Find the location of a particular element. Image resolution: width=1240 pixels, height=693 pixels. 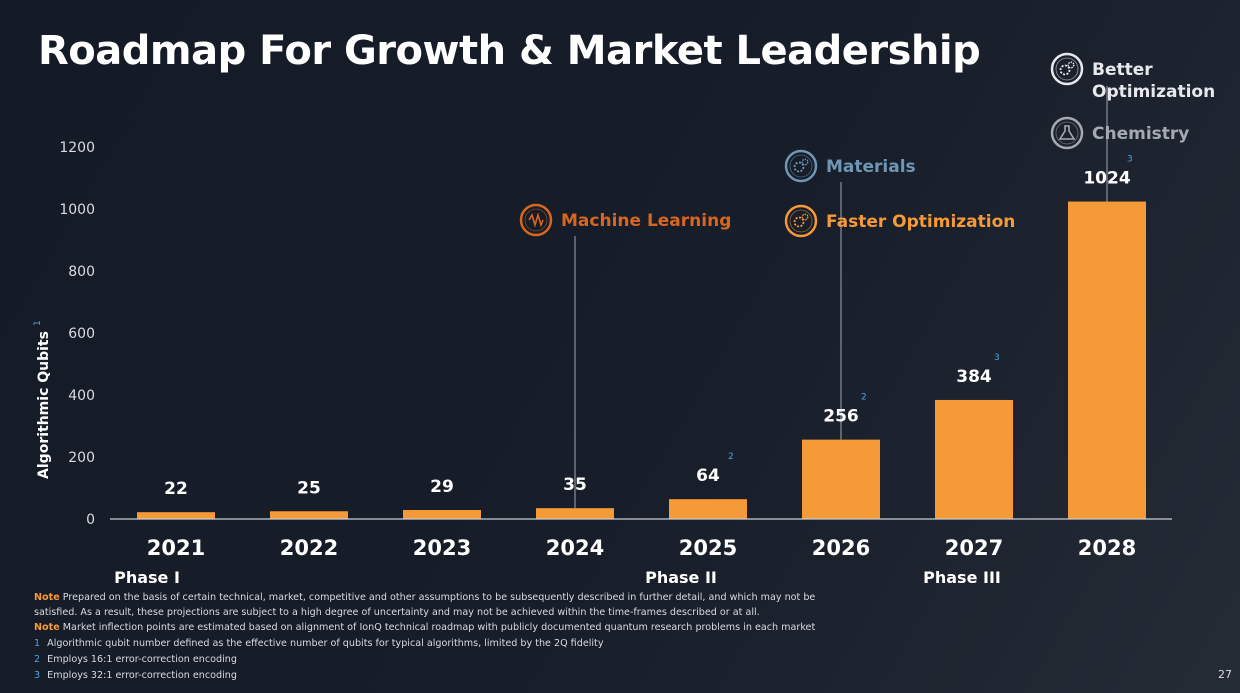

y-axis-label: Algorithmic Qubits is located at coordinates (44, 405).